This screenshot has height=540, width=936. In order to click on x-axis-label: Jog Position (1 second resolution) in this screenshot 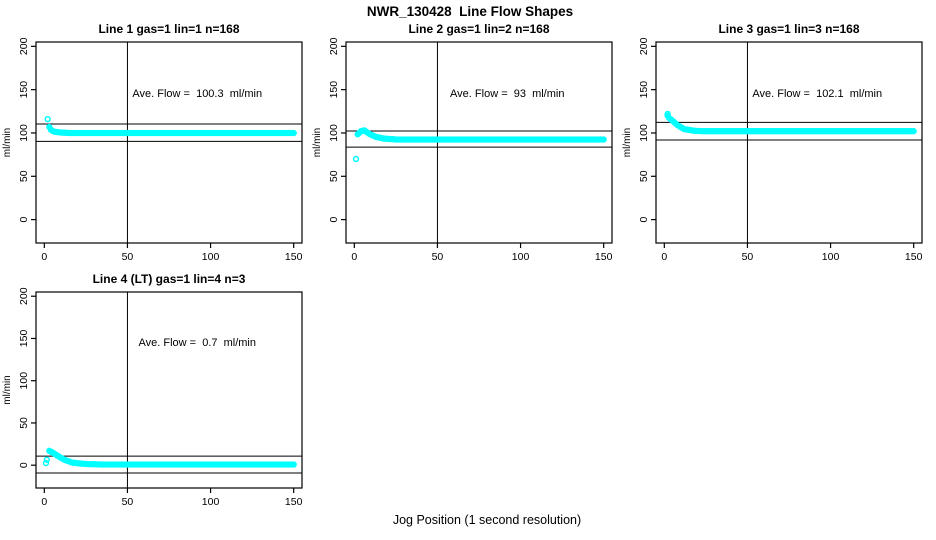, I will do `click(487, 520)`.